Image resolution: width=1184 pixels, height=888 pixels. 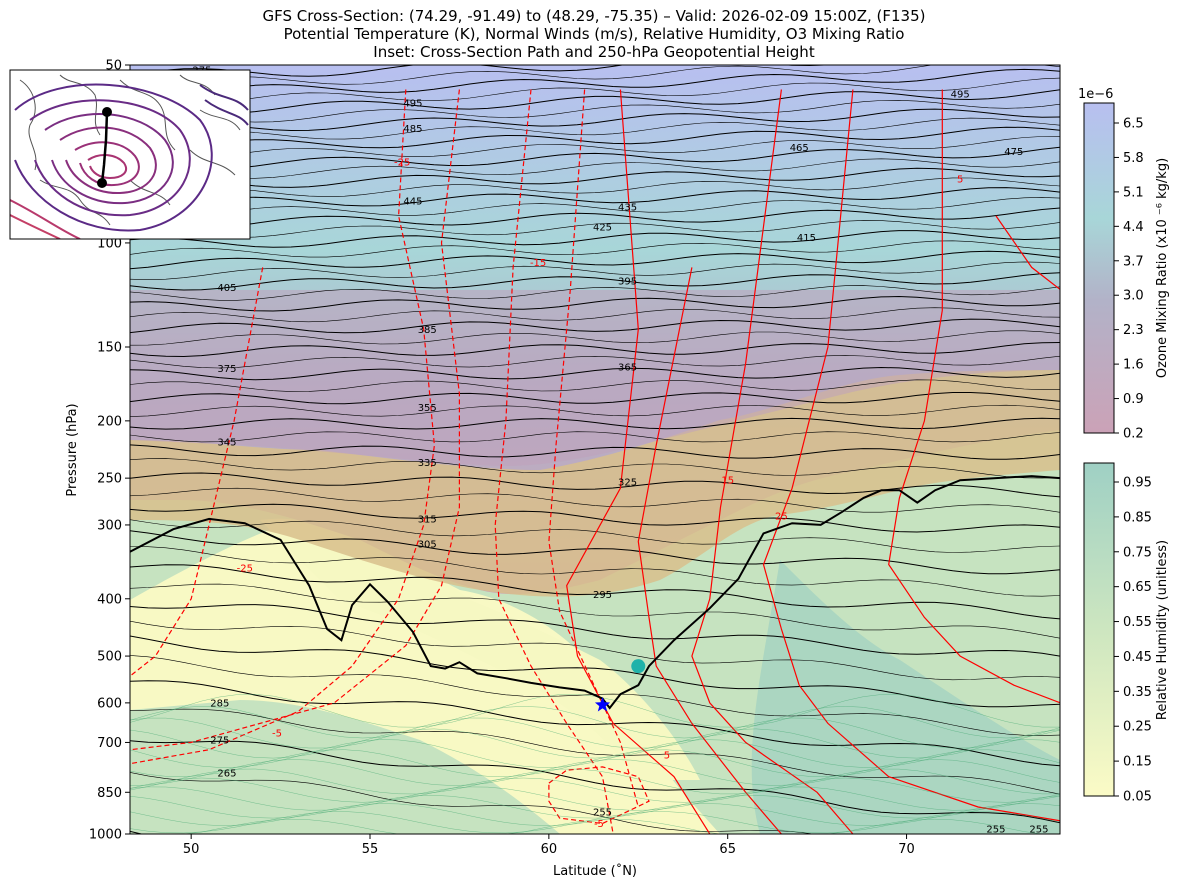 What do you see at coordinates (1137, 727) in the screenshot?
I see `colorbar-tick-label: 0.25` at bounding box center [1137, 727].